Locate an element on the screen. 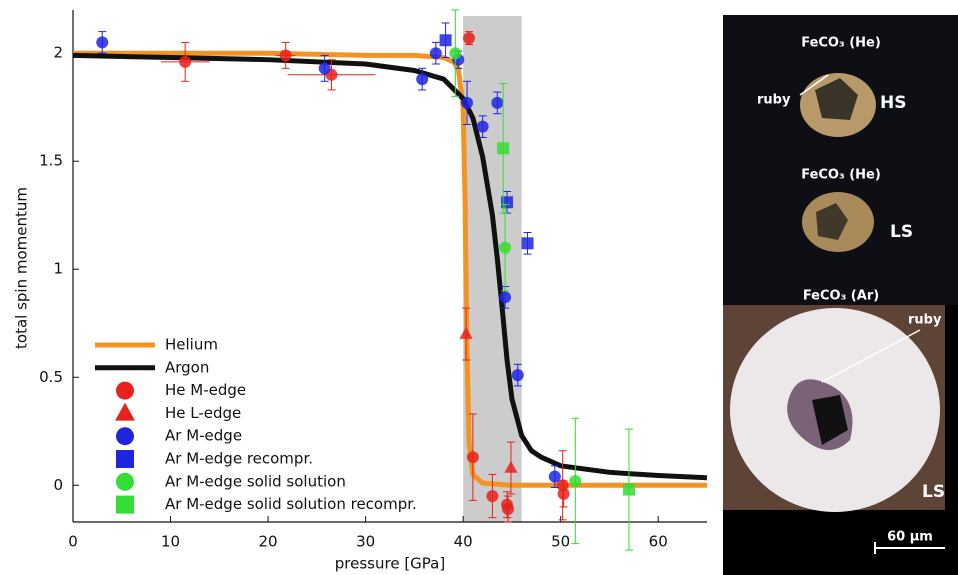  legend-label: Ar M-edge solid solution recompr. is located at coordinates (291, 504).